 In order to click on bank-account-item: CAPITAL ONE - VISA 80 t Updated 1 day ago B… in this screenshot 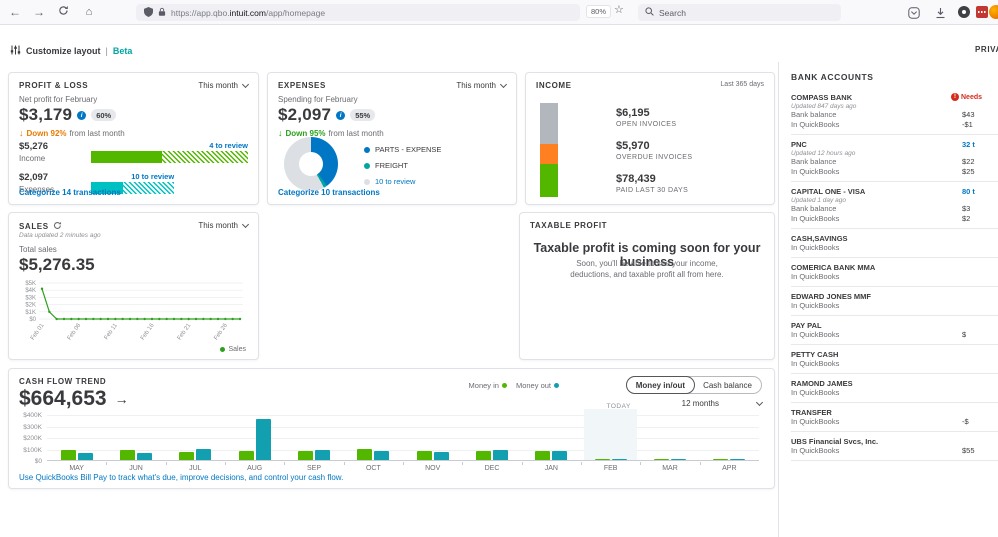, I will do `click(894, 205)`.